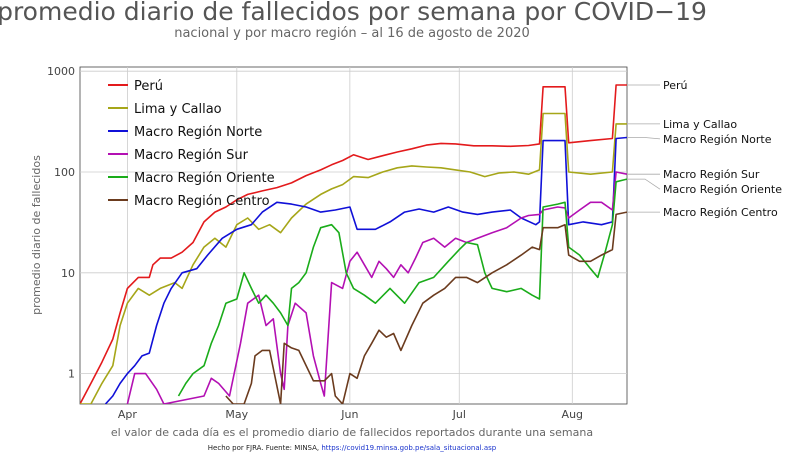 Image resolution: width=800 pixels, height=455 pixels. What do you see at coordinates (572, 414) in the screenshot?
I see `x-tick-label: Aug` at bounding box center [572, 414].